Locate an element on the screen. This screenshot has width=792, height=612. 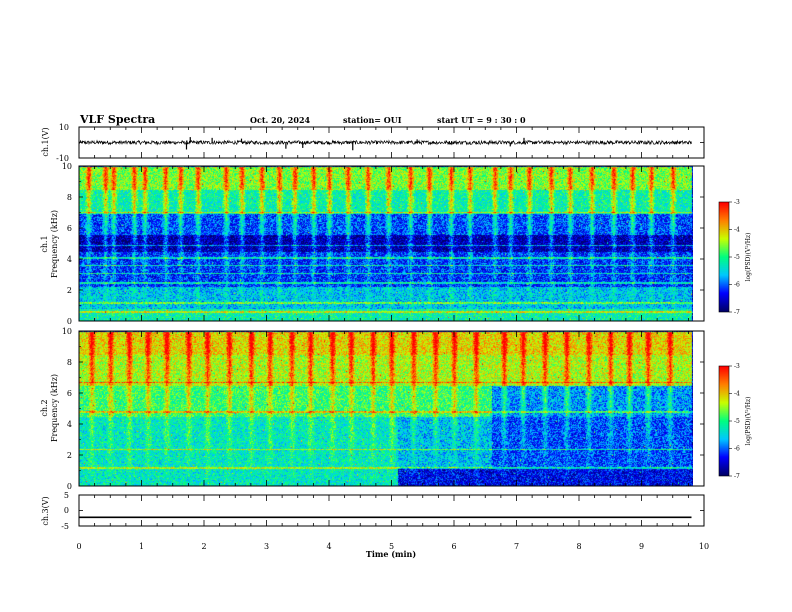
time-axis-tick-label: 5 is located at coordinates (391, 546).